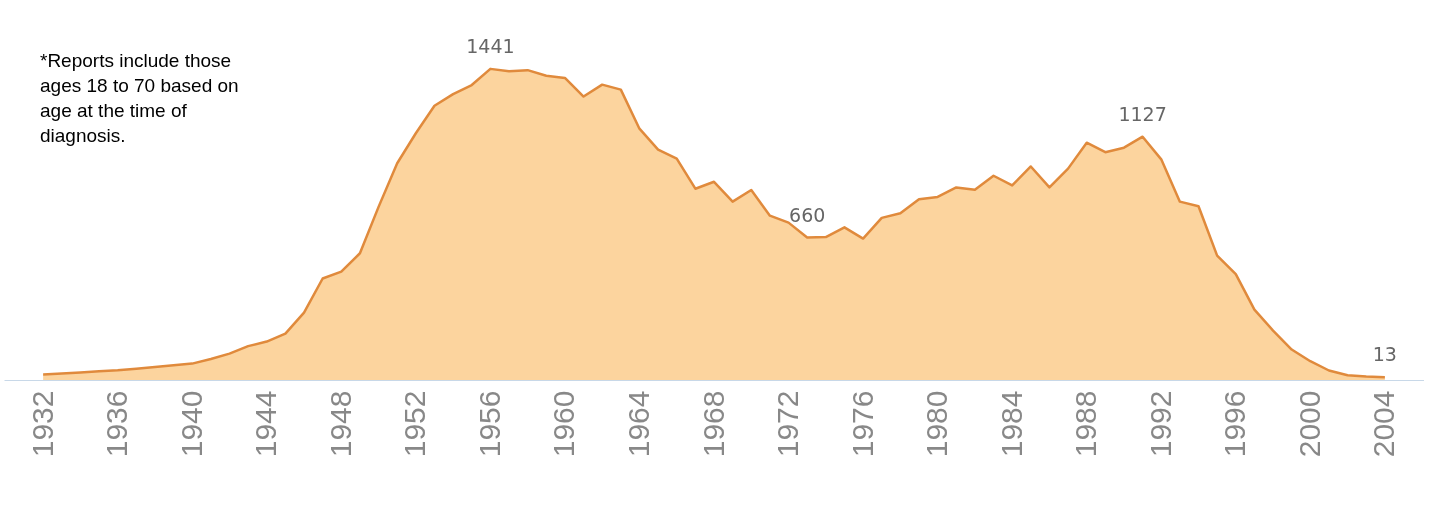 This screenshot has width=1435, height=508. I want to click on x-tick-label: 1944, so click(266, 424).